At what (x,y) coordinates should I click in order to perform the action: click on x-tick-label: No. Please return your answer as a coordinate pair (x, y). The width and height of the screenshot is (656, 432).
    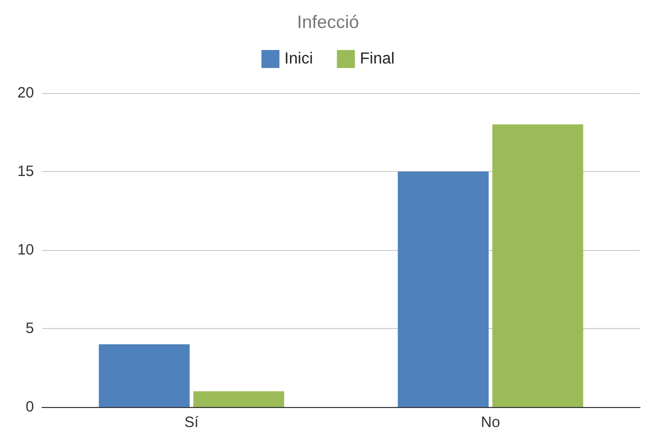
    Looking at the image, I should click on (490, 422).